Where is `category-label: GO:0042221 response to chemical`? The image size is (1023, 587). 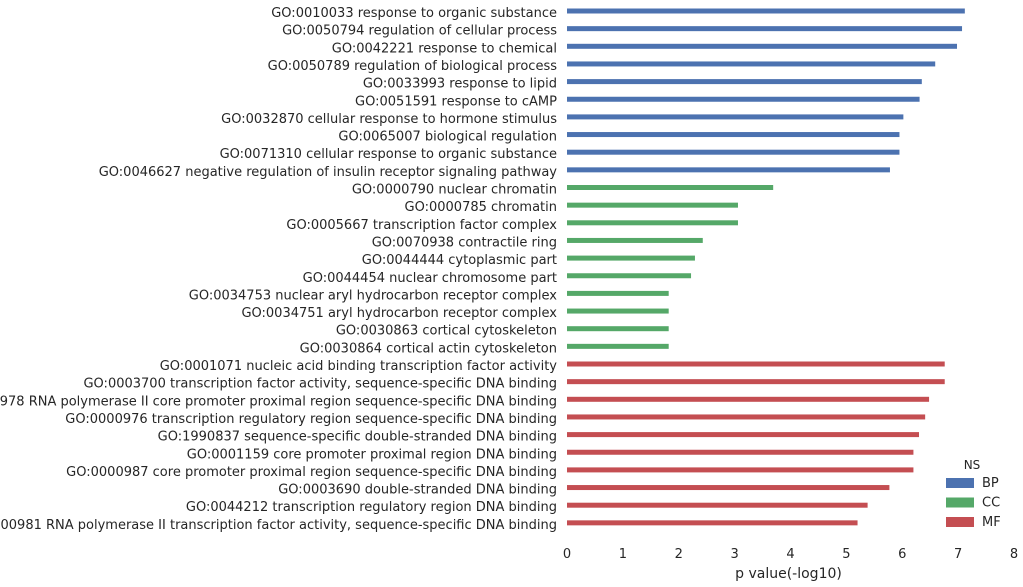 category-label: GO:0042221 response to chemical is located at coordinates (444, 48).